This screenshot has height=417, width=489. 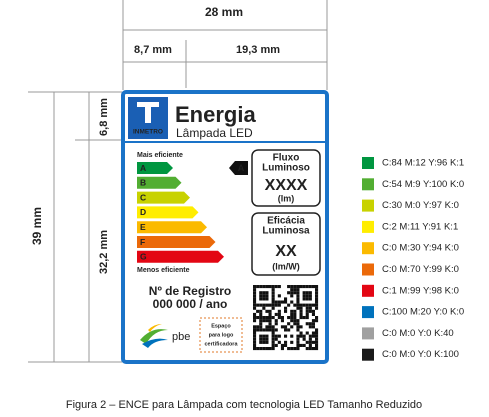 I want to click on cert-text: para logo, so click(x=221, y=335).